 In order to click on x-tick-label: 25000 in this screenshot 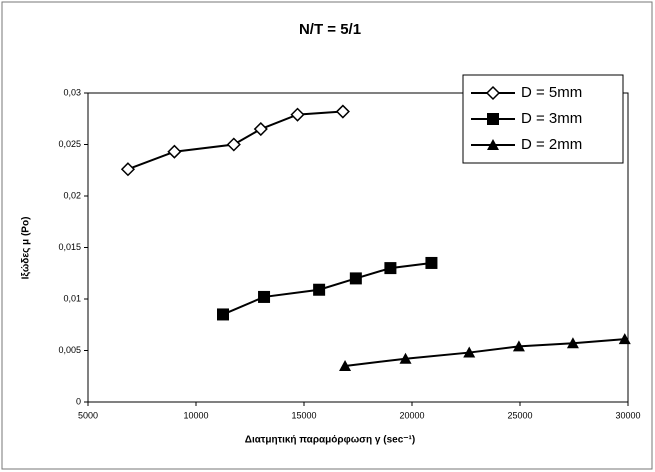, I will do `click(519, 415)`.